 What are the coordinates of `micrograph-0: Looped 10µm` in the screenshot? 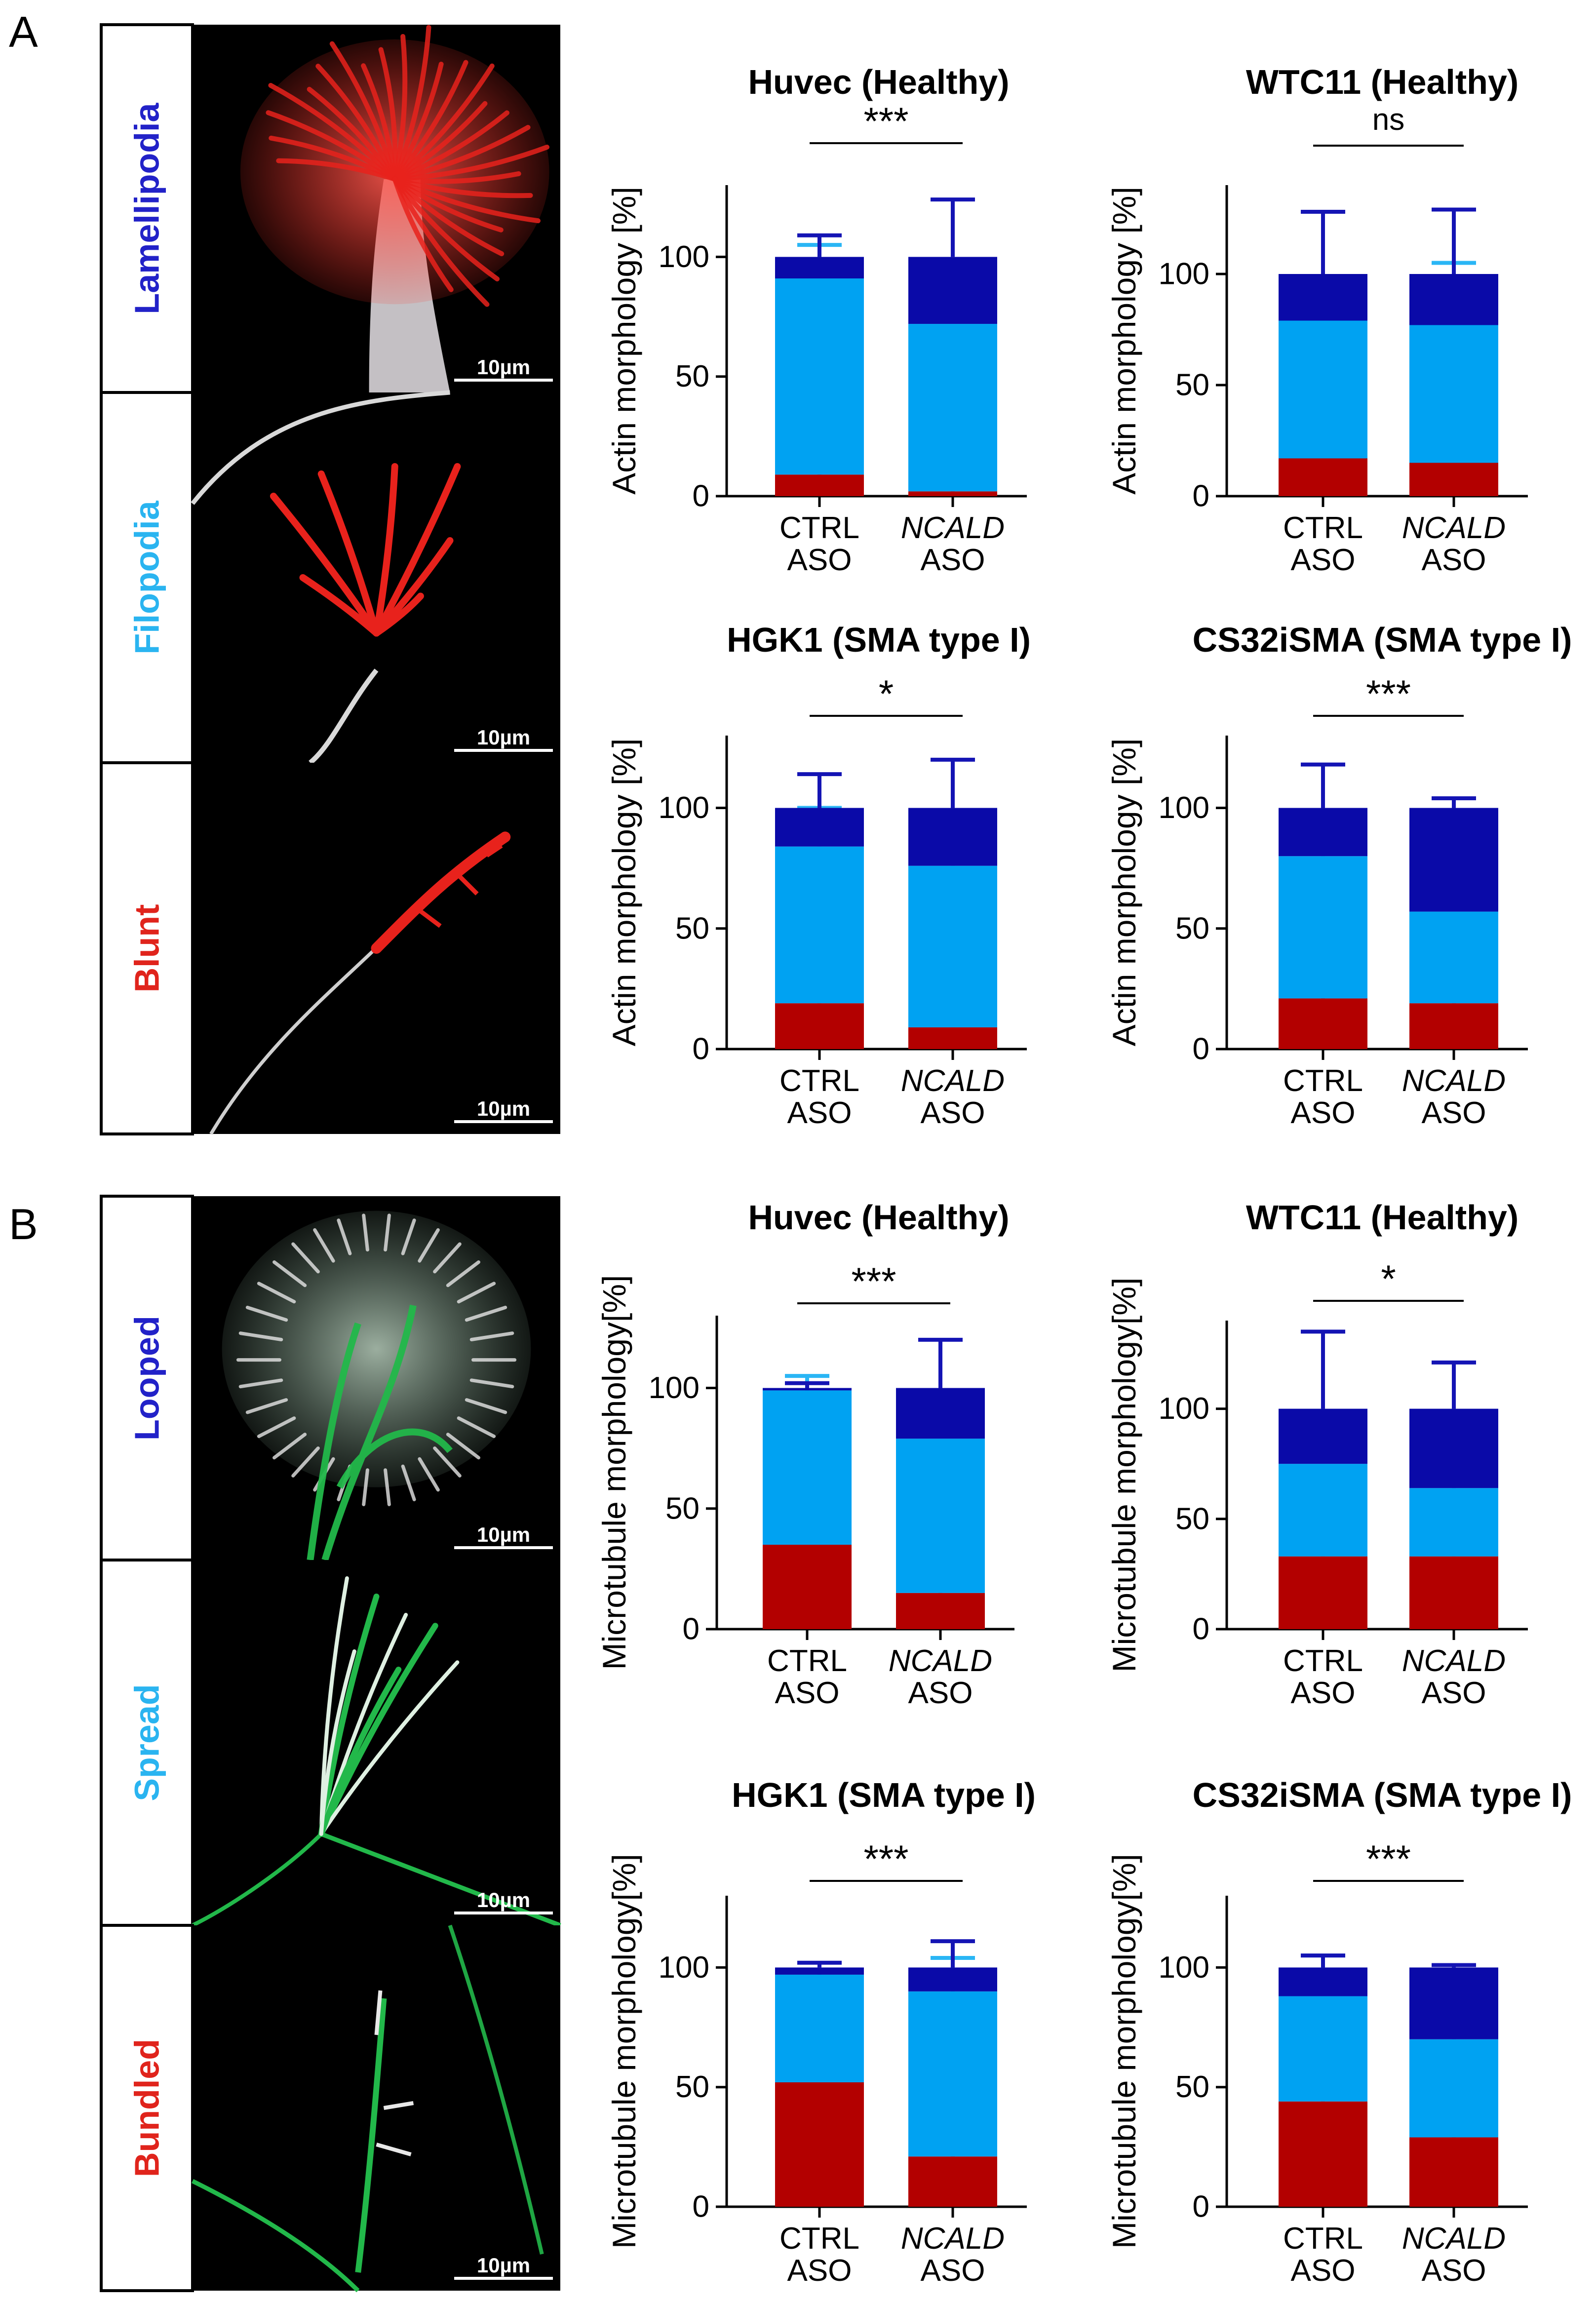 It's located at (330, 1378).